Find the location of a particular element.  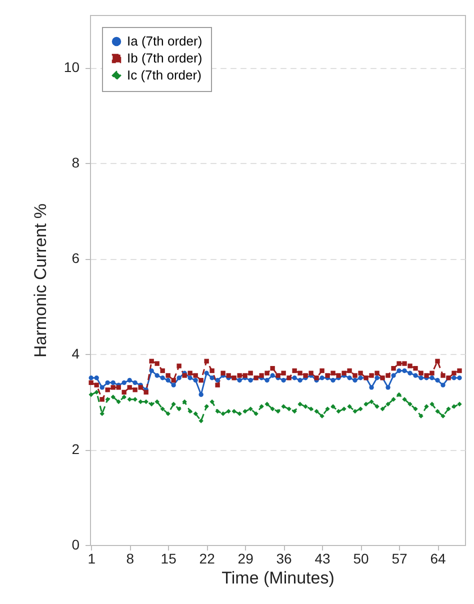

x-axis-title: Time (Minutes) is located at coordinates (278, 578).